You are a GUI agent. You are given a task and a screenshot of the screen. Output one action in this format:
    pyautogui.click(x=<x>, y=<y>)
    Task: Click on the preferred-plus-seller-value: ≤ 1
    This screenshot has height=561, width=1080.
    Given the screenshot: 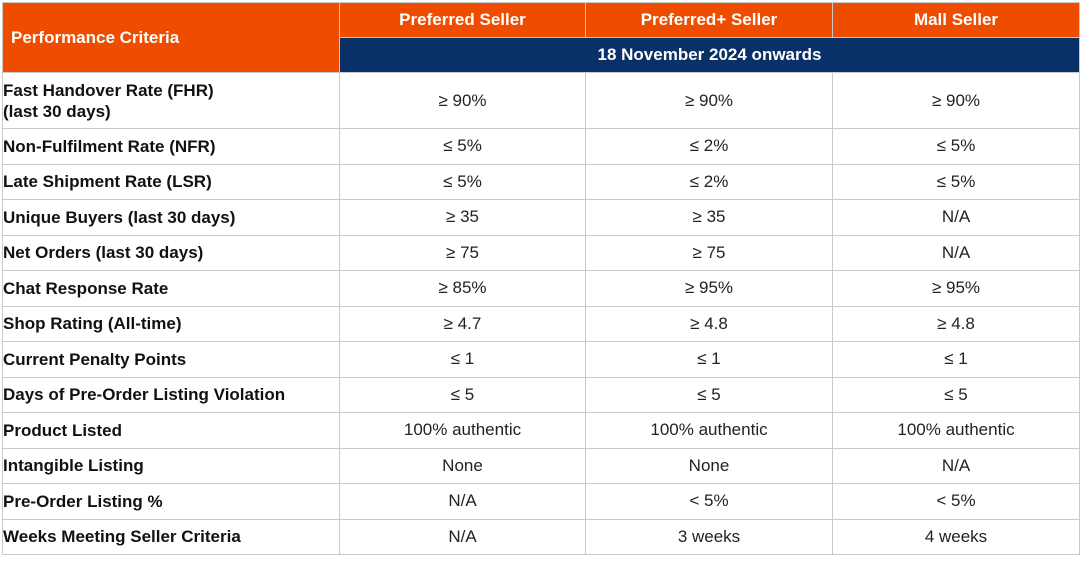 What is the action you would take?
    pyautogui.click(x=709, y=359)
    